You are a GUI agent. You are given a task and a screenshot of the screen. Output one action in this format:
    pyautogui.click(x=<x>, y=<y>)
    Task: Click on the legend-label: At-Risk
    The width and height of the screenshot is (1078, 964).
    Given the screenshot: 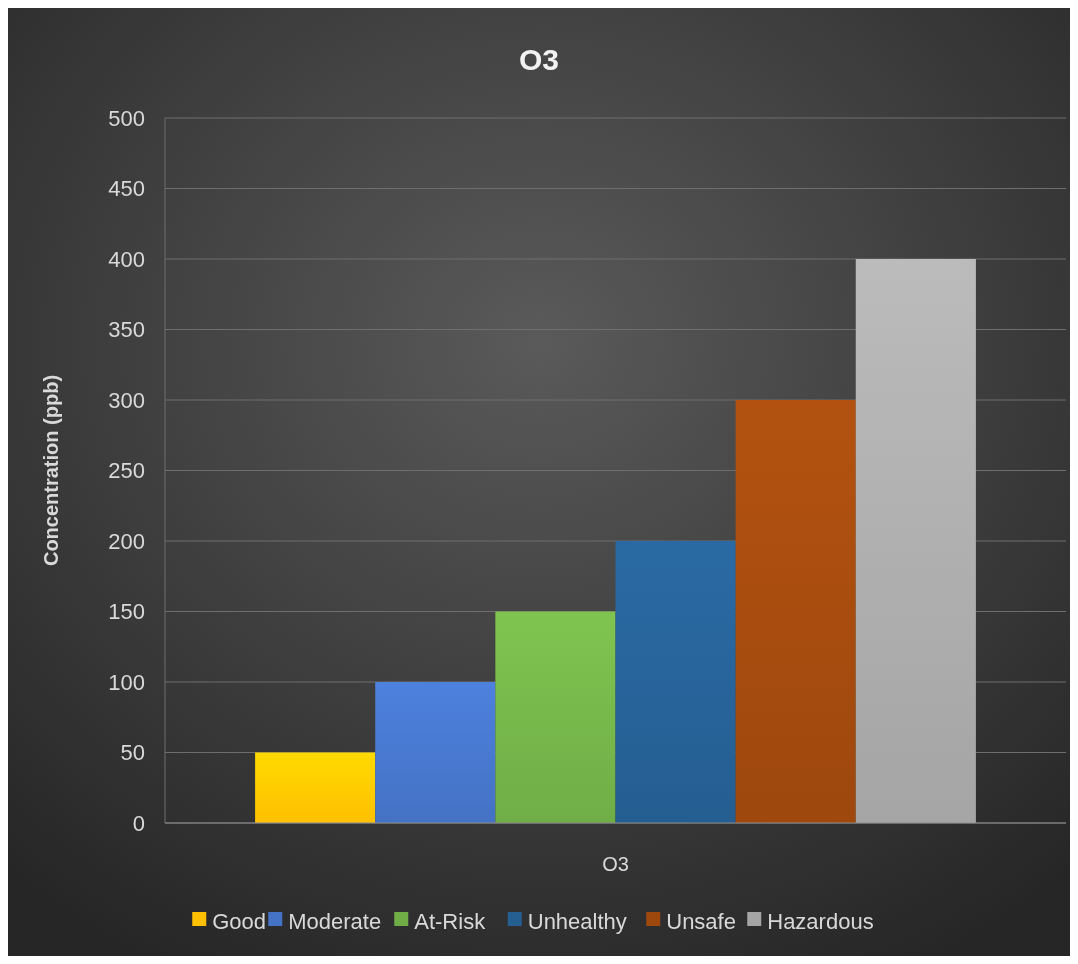 What is the action you would take?
    pyautogui.click(x=450, y=921)
    